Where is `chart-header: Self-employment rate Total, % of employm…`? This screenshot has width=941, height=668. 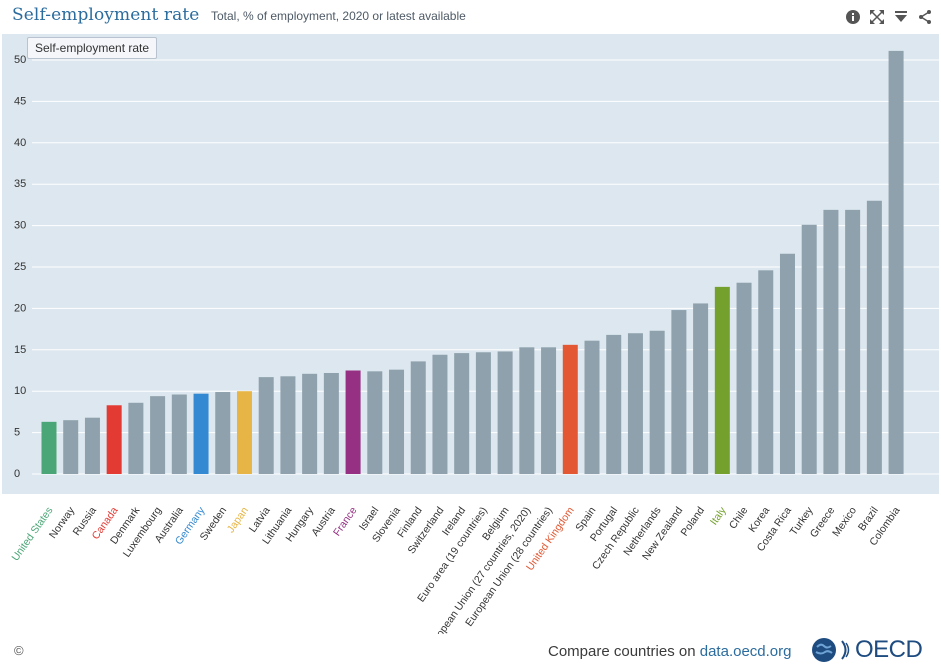 chart-header: Self-employment rate Total, % of employm… is located at coordinates (470, 17).